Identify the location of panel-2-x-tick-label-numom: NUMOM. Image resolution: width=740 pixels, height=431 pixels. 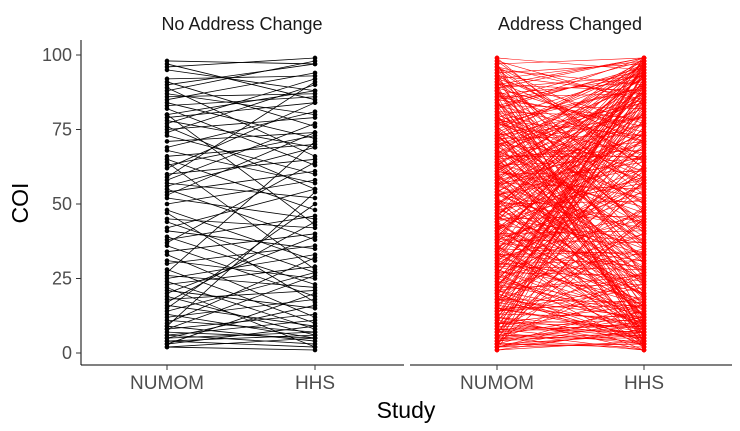
(497, 383).